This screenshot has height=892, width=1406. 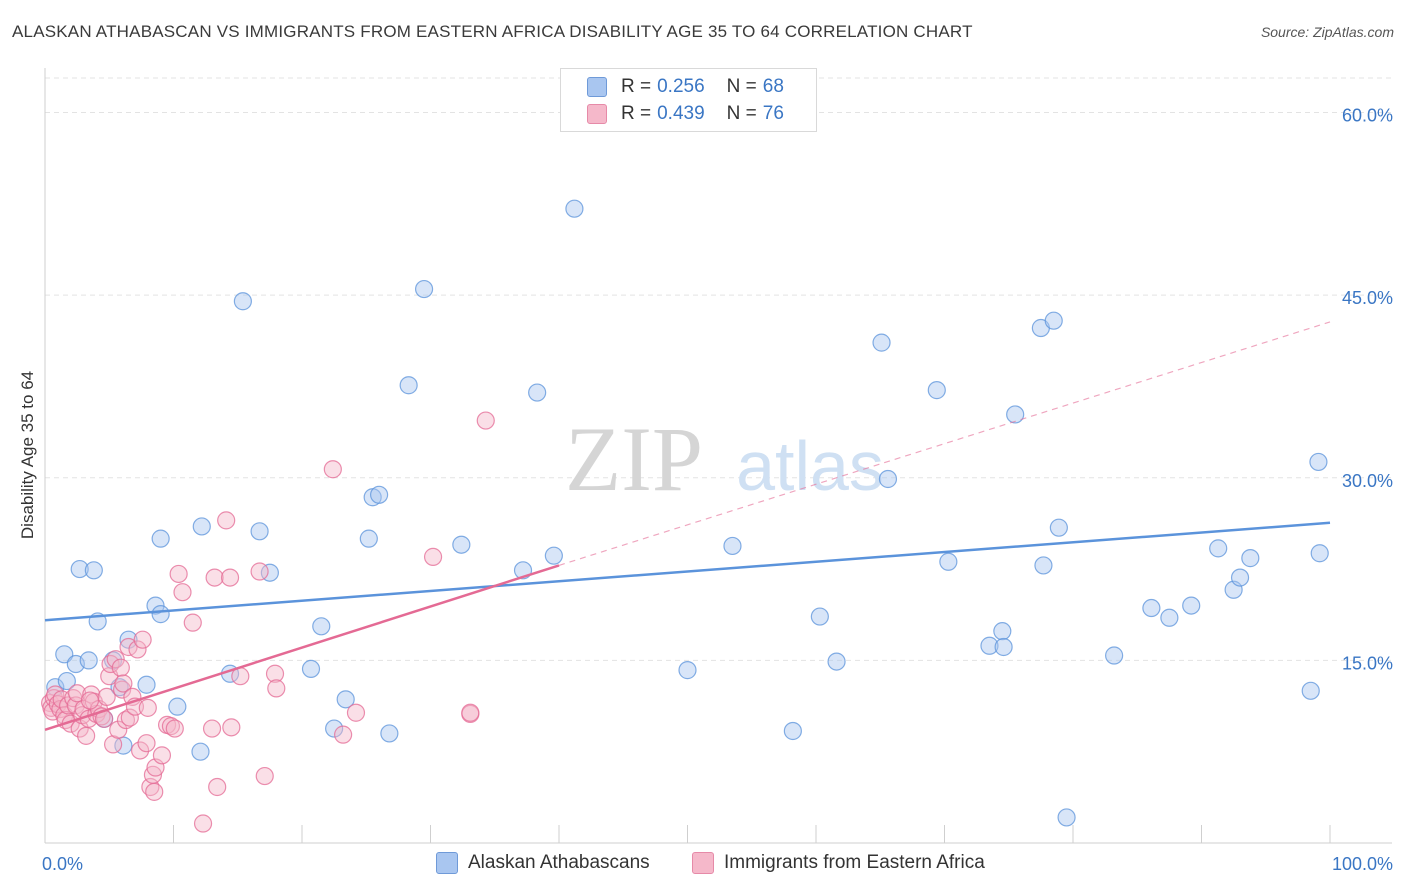 I want to click on series-legend-label: Immigrants from Eastern Africa, so click(x=854, y=862).